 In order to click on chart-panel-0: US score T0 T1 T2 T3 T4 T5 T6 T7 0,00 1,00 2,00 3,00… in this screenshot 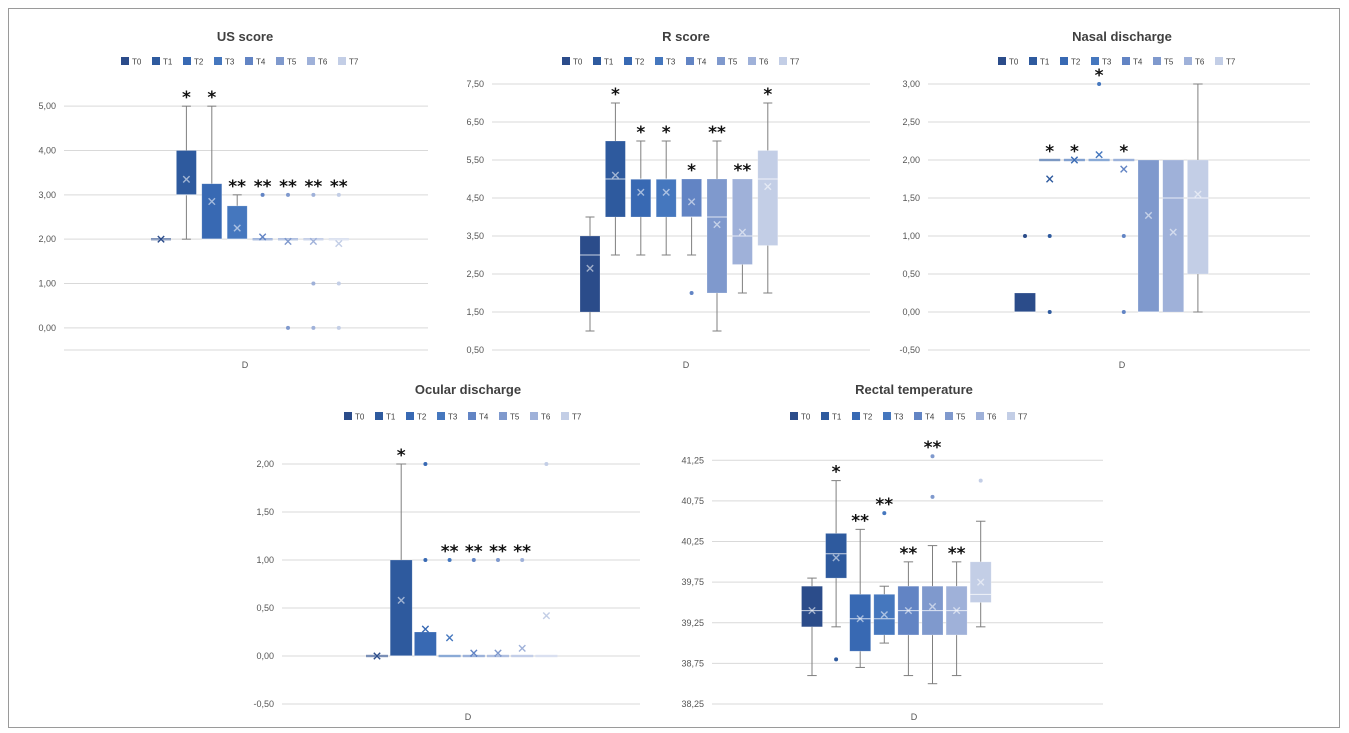, I will do `click(233, 199)`.